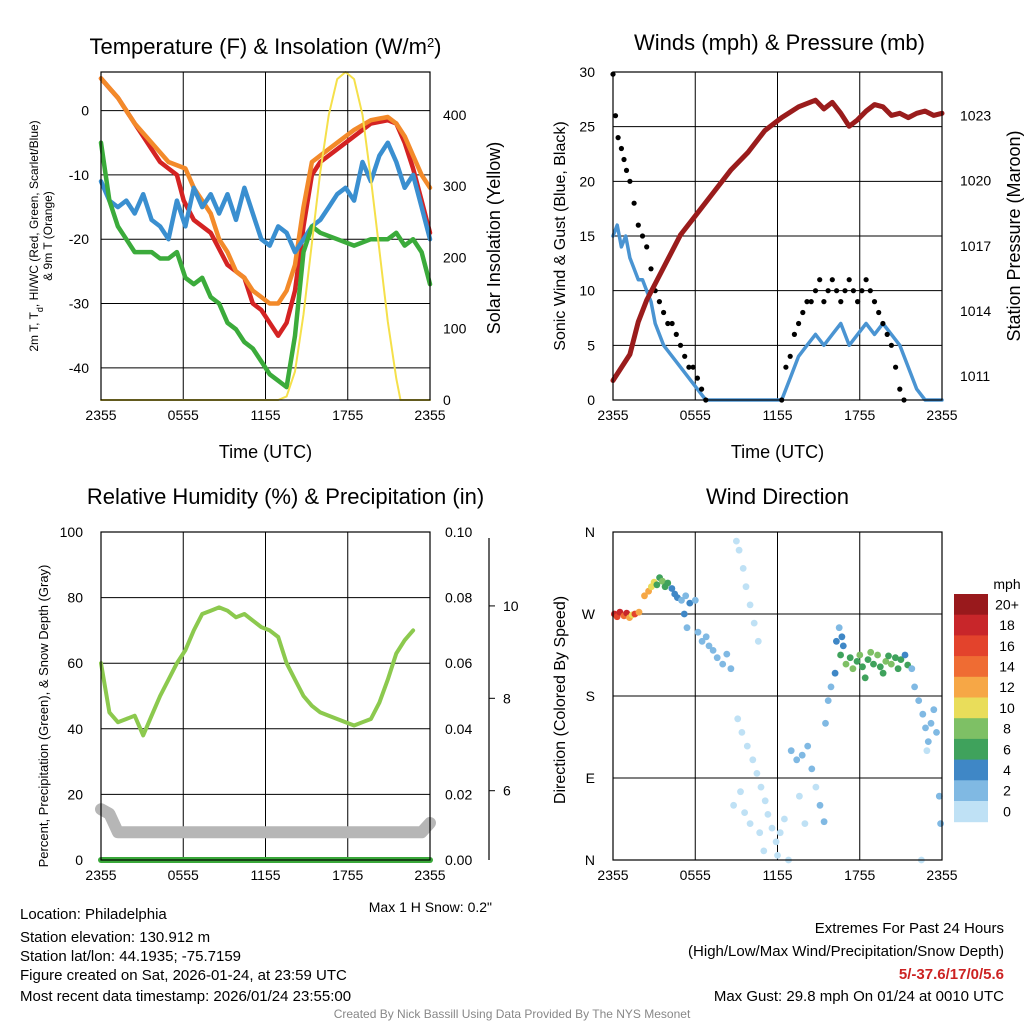 The width and height of the screenshot is (1024, 1024). I want to click on temp-series-windchill, so click(265, 265).